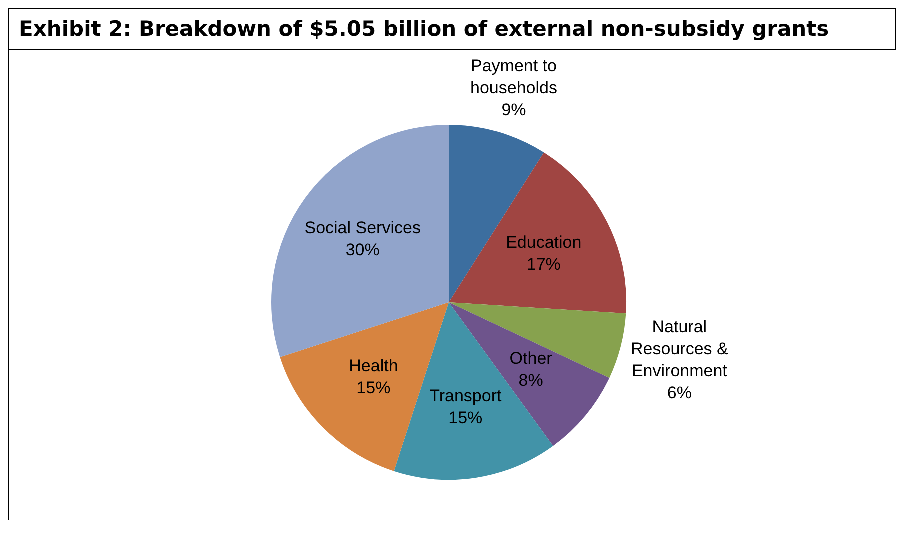 This screenshot has width=898, height=538. What do you see at coordinates (363, 250) in the screenshot?
I see `data-label: 30%` at bounding box center [363, 250].